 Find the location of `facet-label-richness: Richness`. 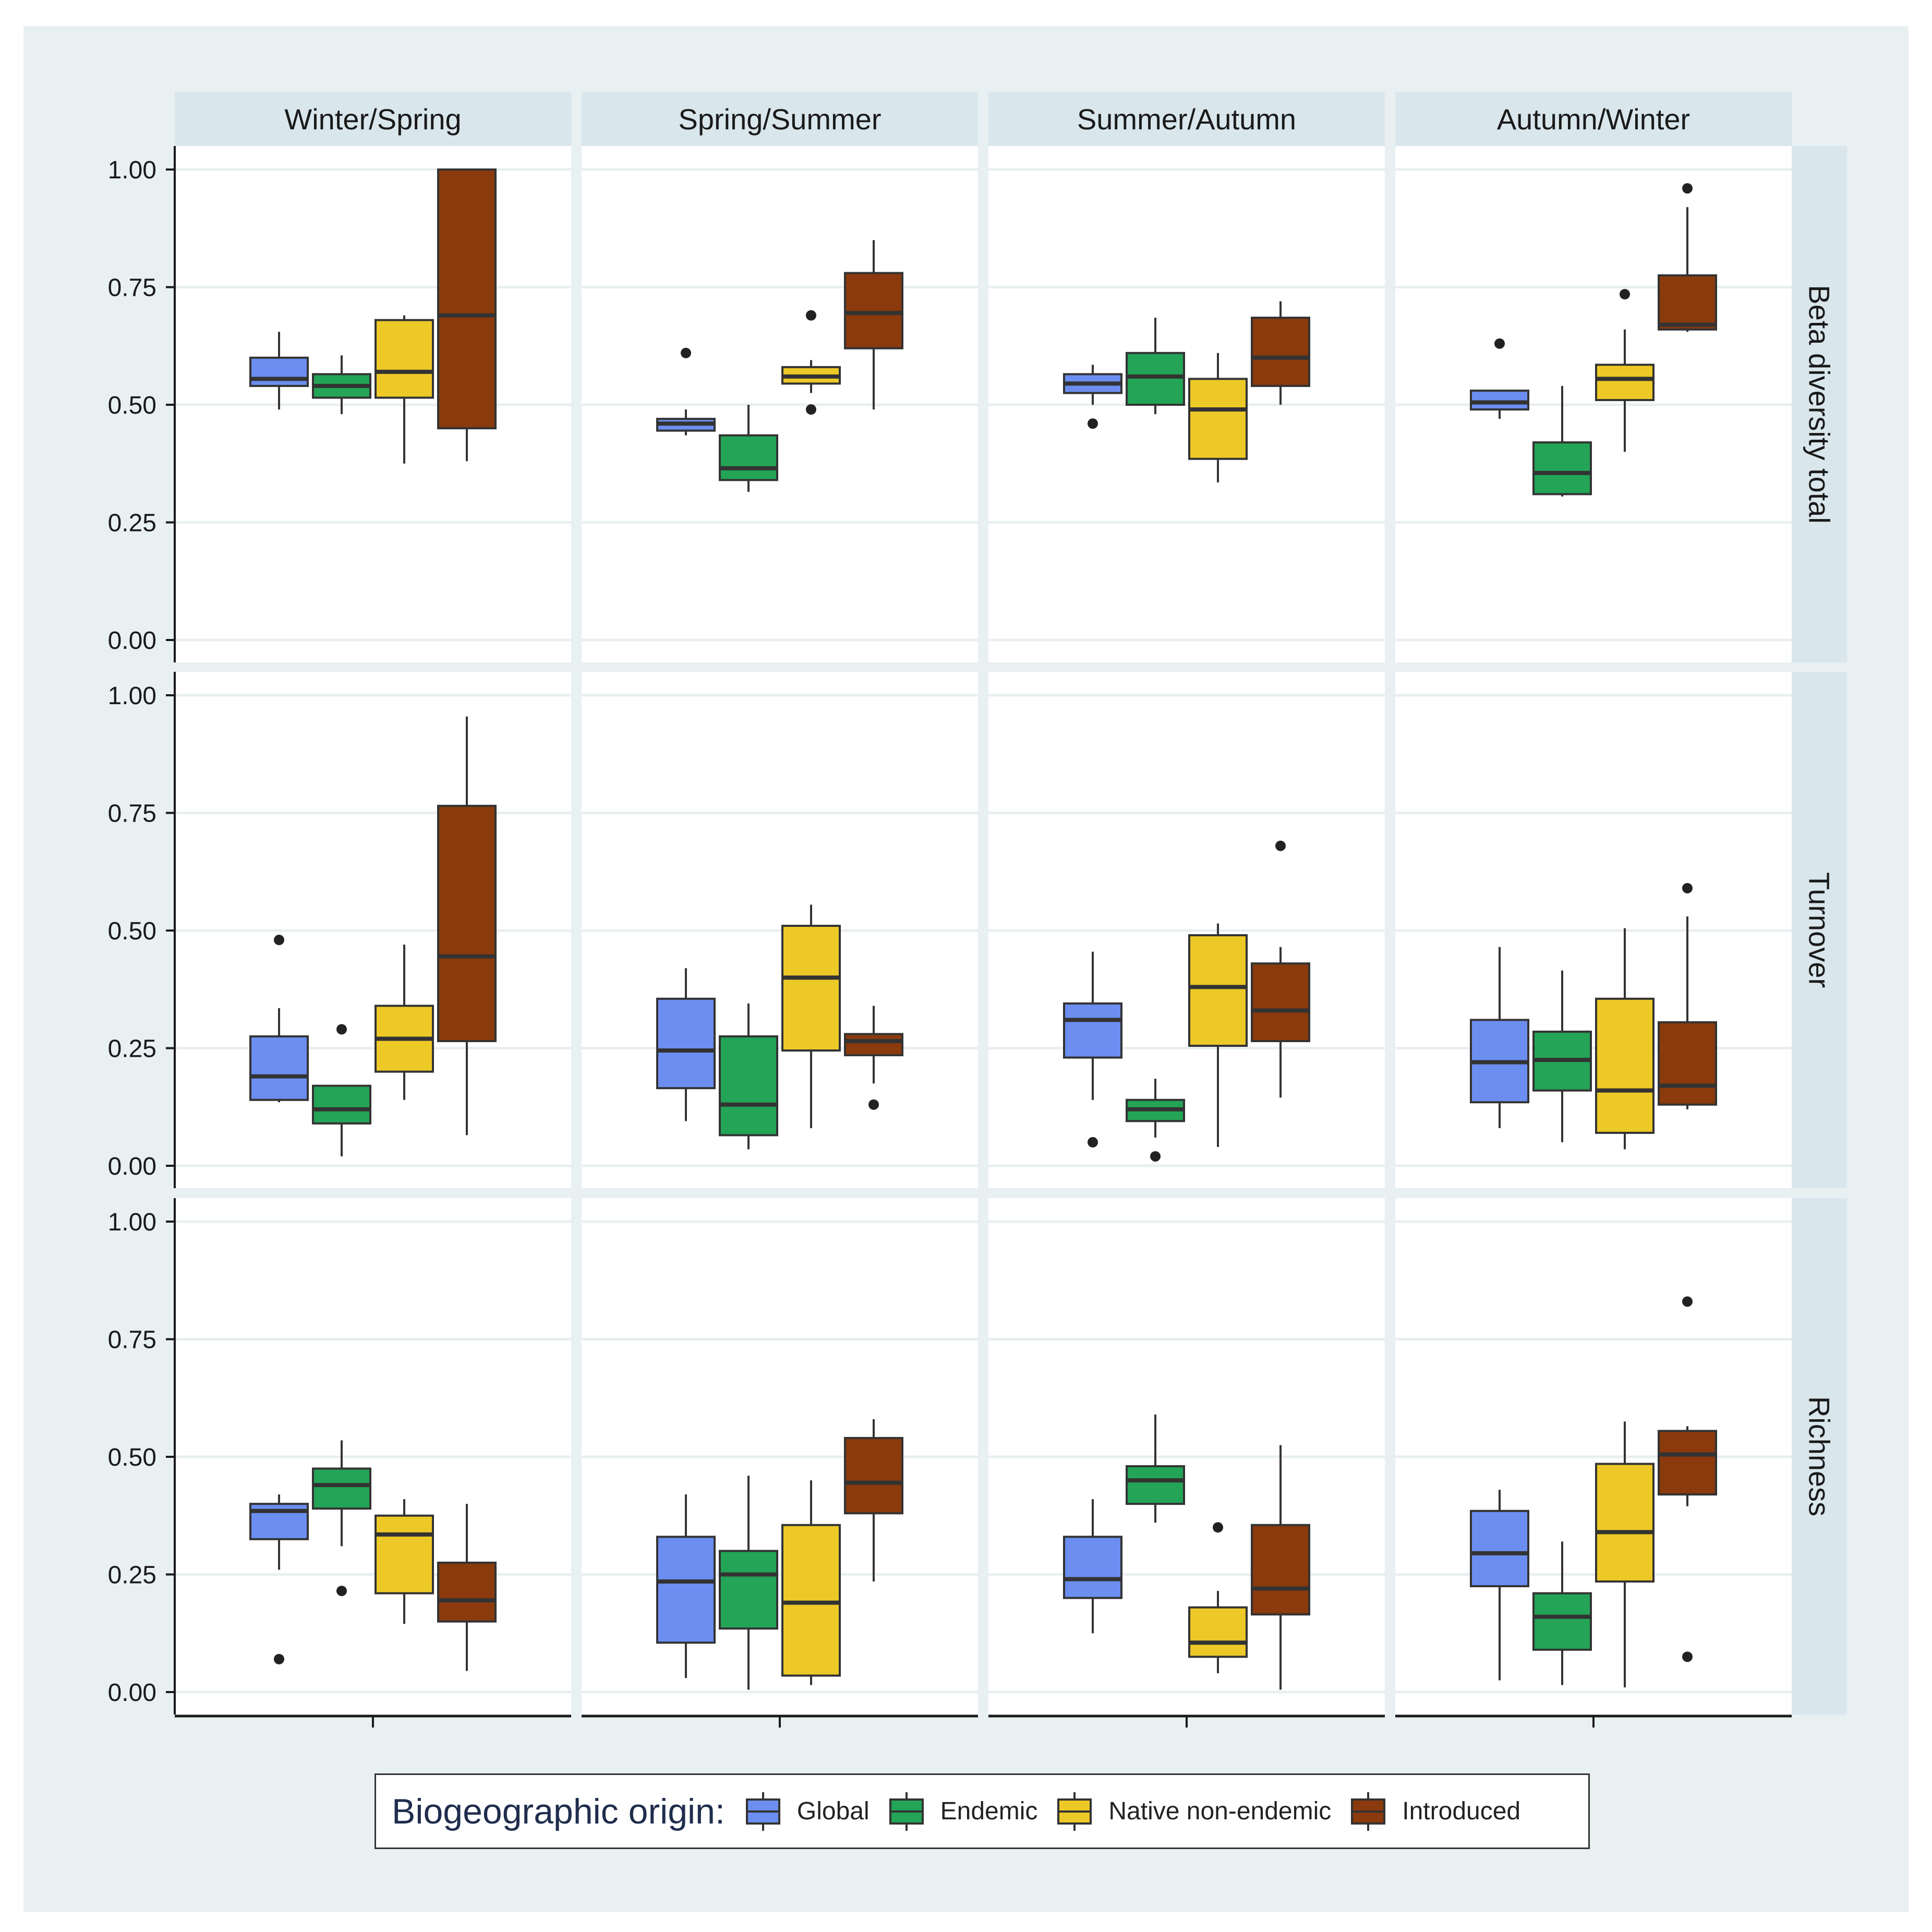

facet-label-richness: Richness is located at coordinates (1819, 1456).